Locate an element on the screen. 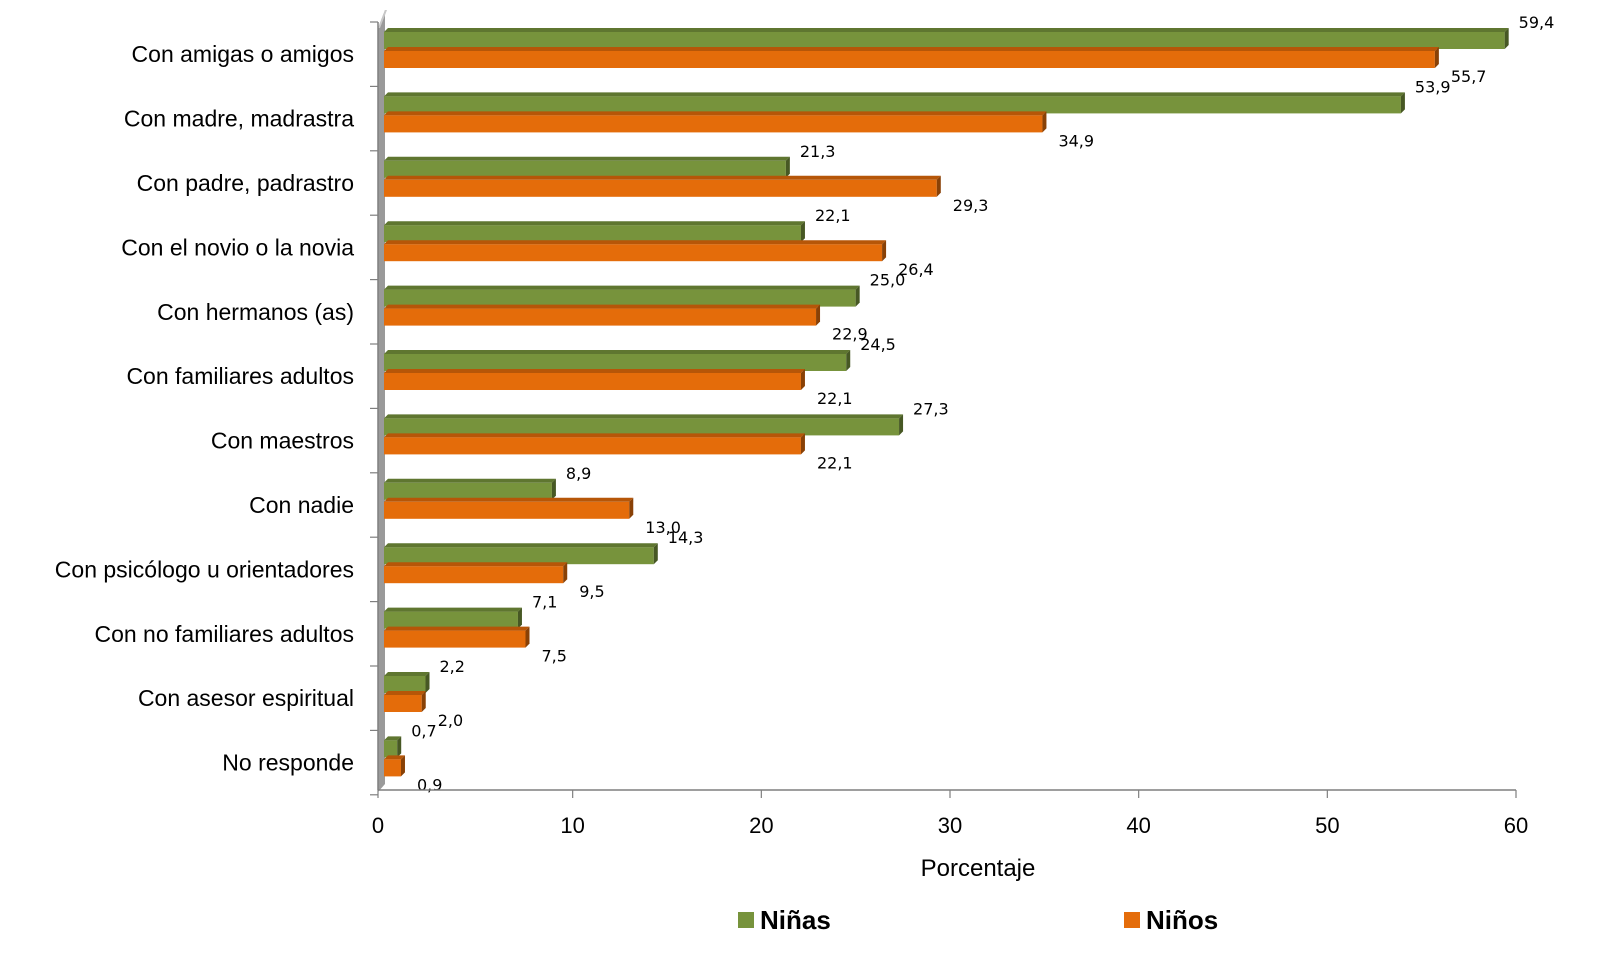 The image size is (1610, 956). x-tick-label: 50 is located at coordinates (1327, 825).